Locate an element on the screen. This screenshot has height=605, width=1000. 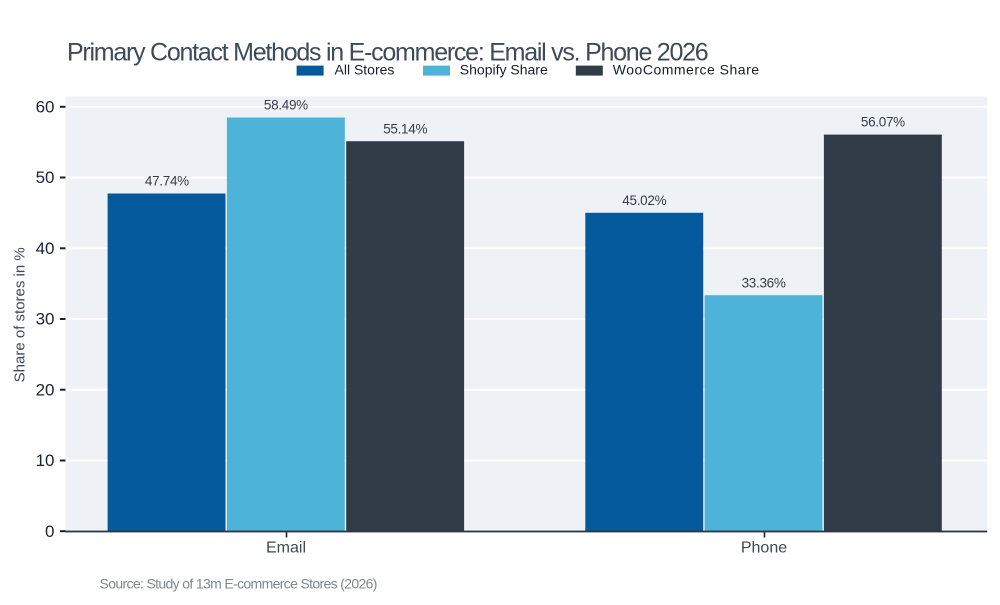
svg-text: 47.74% is located at coordinates (167, 181).